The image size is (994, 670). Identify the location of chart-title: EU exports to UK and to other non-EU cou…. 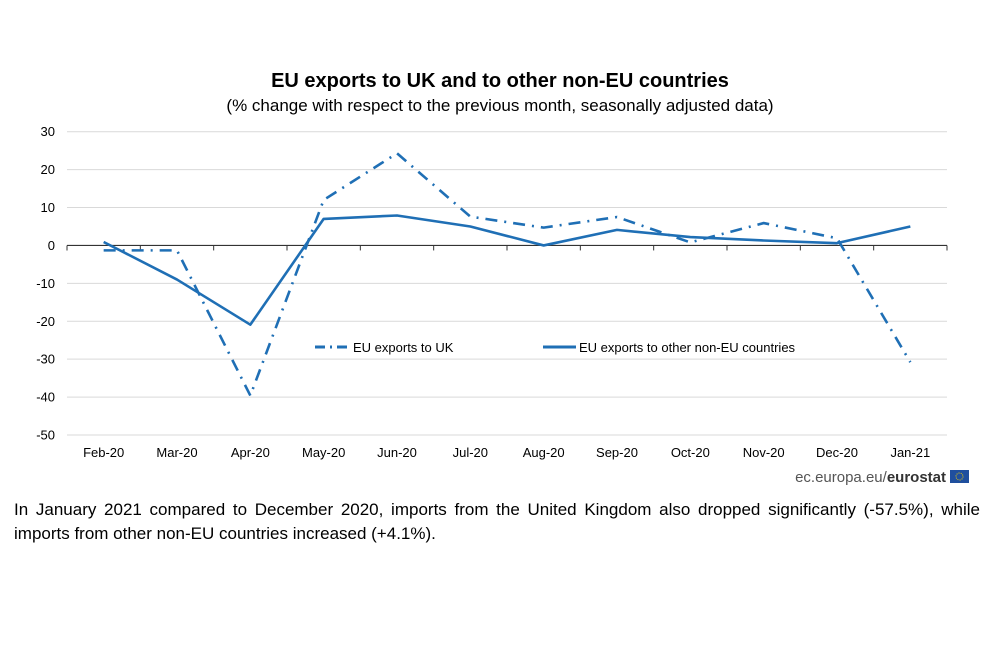
(500, 81).